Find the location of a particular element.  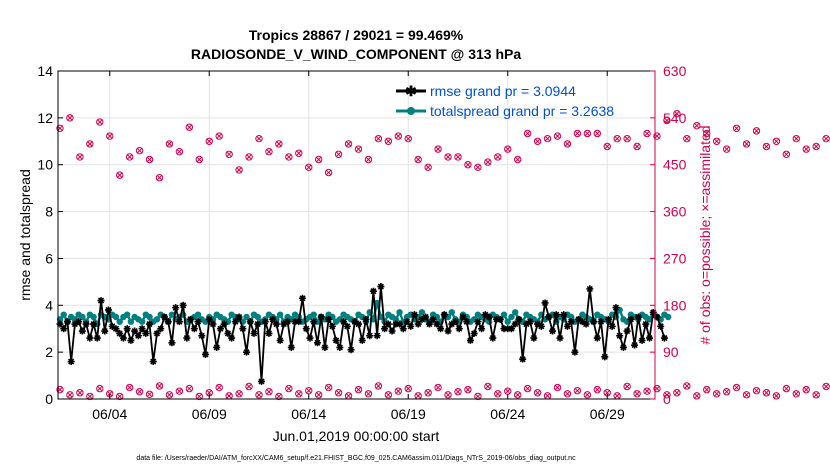

chart-title: Tropics 28867 / 29021 = 99.469% is located at coordinates (356, 35).